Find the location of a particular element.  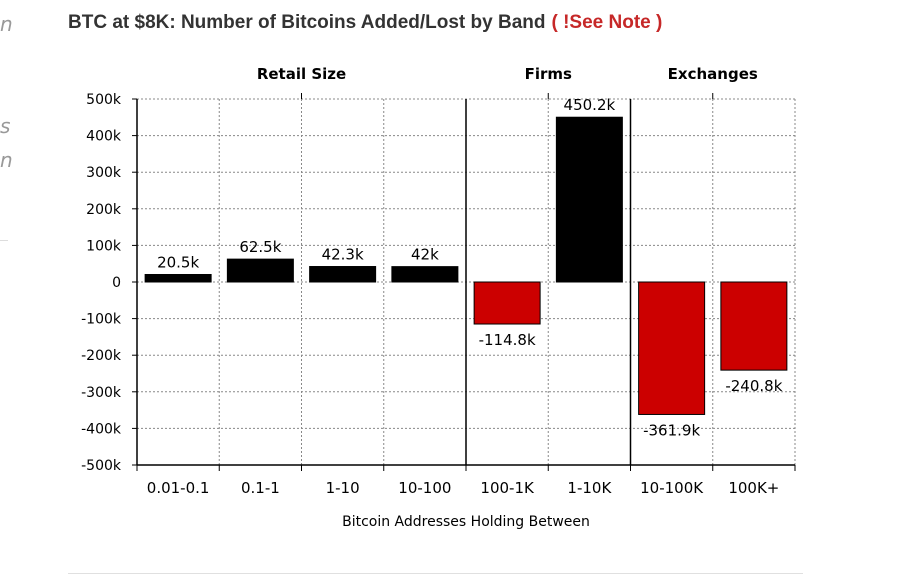

y-tick-label: 400k is located at coordinates (104, 137).